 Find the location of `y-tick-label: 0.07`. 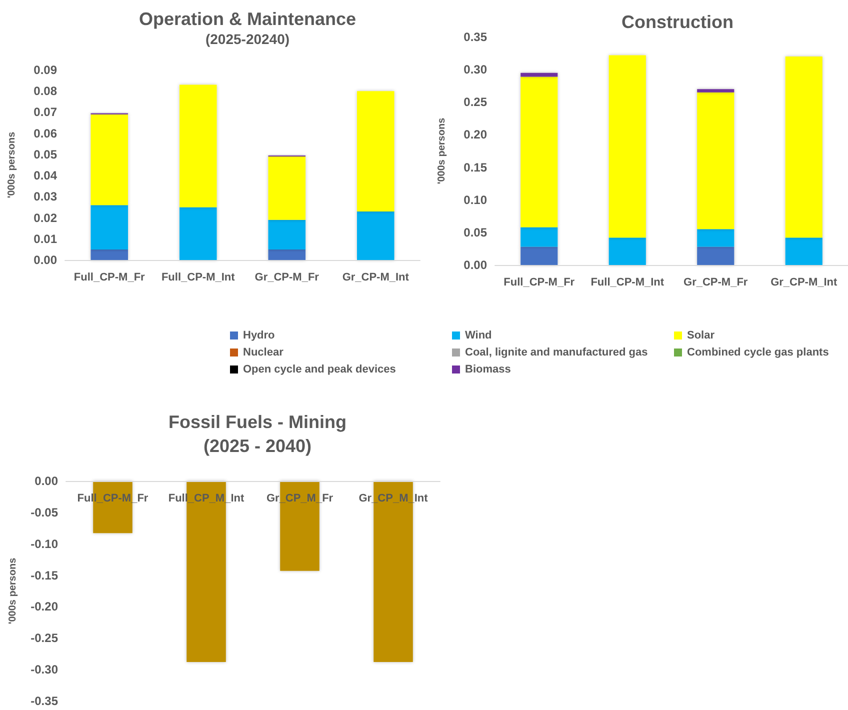

y-tick-label: 0.07 is located at coordinates (46, 112).